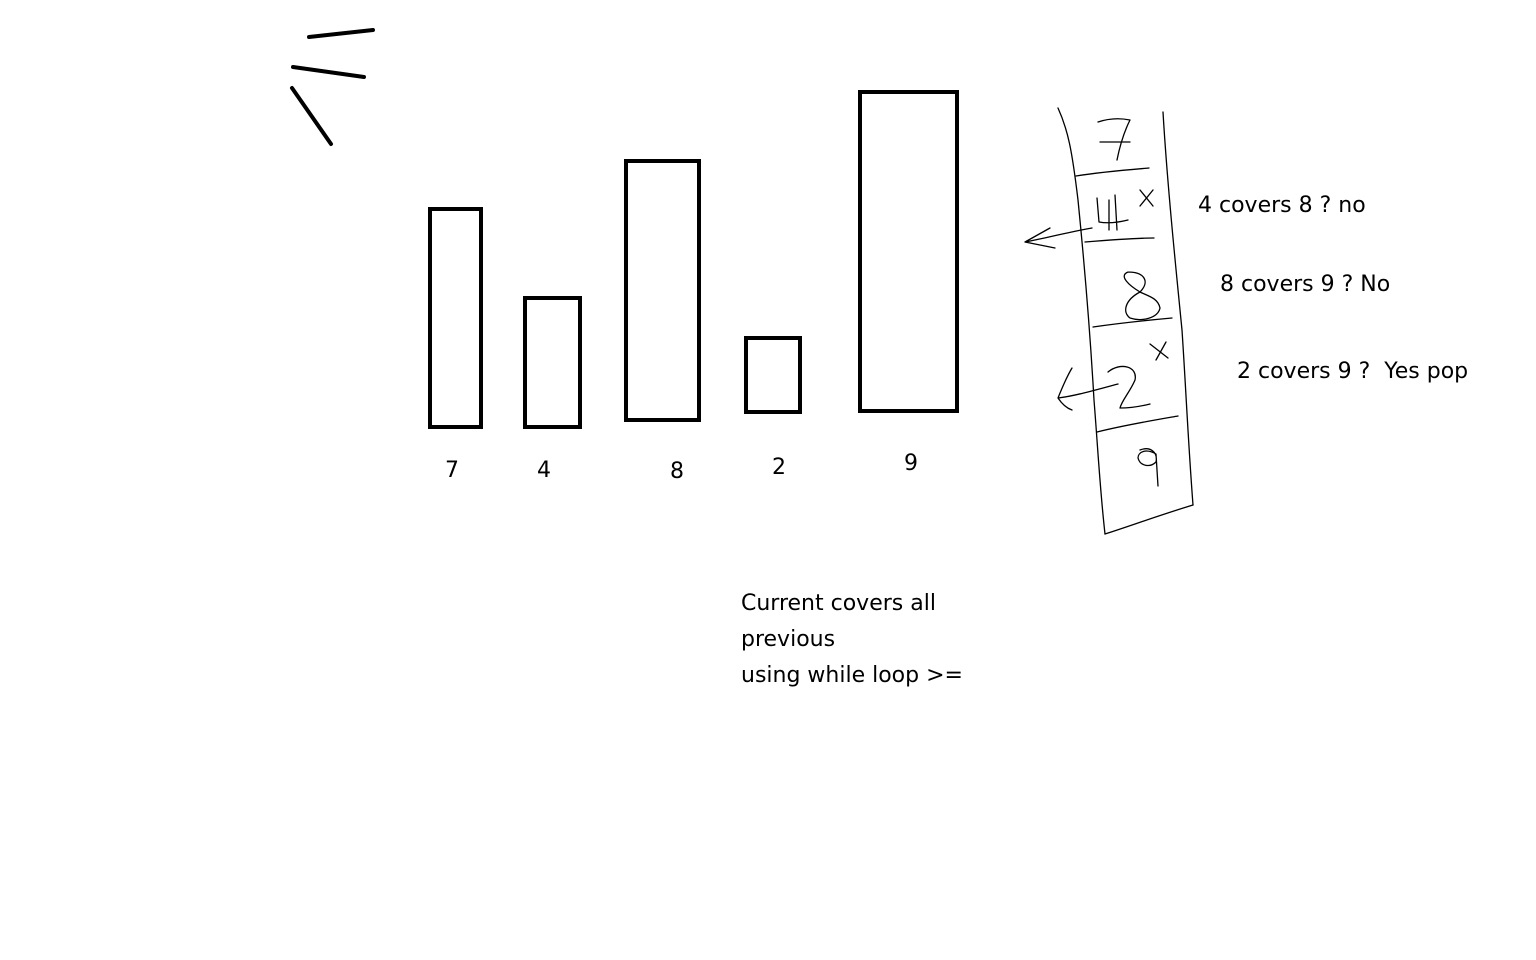 The width and height of the screenshot is (1536, 960). What do you see at coordinates (788, 639) in the screenshot?
I see `note-line-2: previous` at bounding box center [788, 639].